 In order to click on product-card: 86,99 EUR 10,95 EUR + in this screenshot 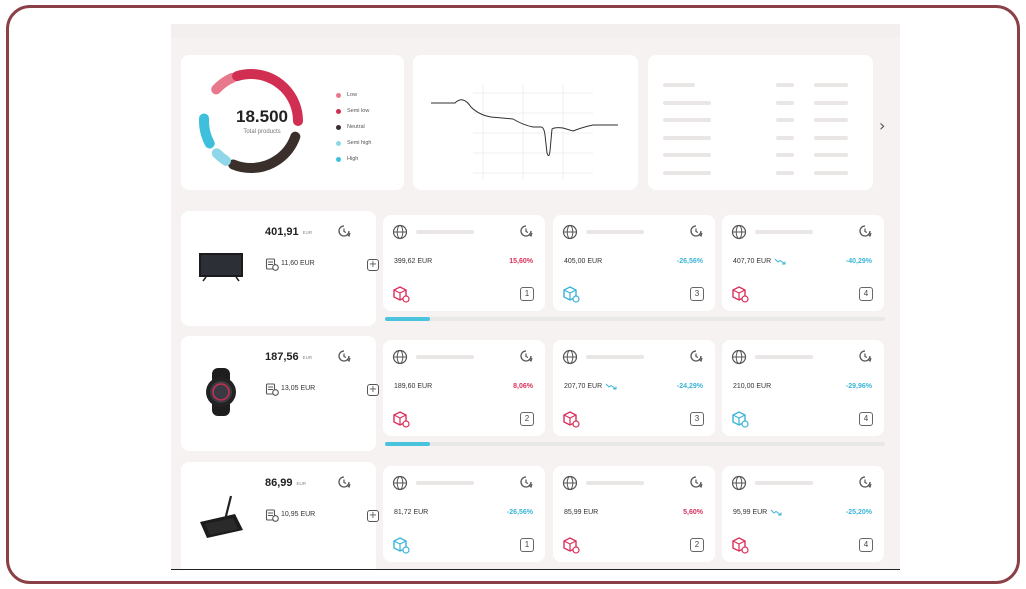, I will do `click(280, 515)`.